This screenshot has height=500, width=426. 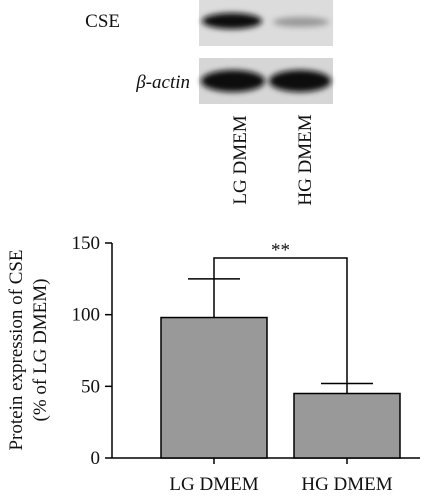 What do you see at coordinates (280, 250) in the screenshot?
I see `significance-label: **` at bounding box center [280, 250].